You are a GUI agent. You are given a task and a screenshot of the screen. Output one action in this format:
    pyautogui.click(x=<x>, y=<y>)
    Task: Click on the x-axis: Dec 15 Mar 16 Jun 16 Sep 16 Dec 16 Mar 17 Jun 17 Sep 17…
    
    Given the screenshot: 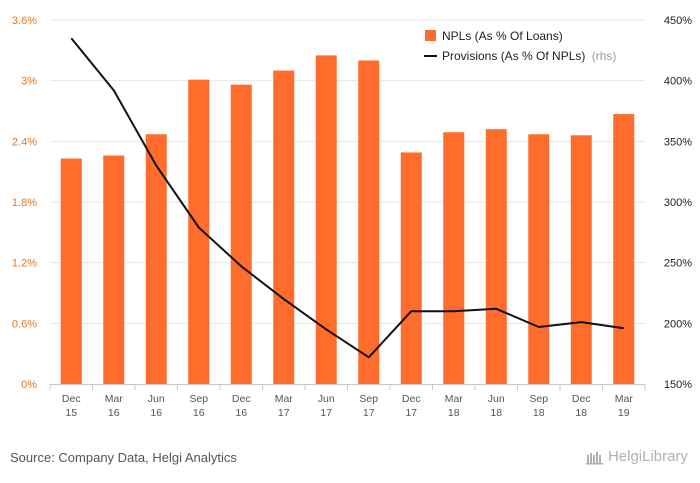 What is the action you would take?
    pyautogui.click(x=347, y=401)
    